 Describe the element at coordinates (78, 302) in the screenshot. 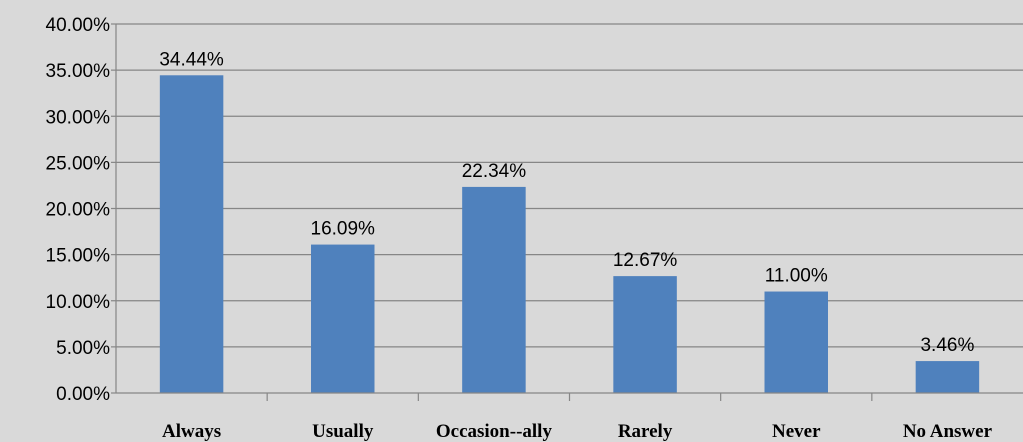

I see `y-tick-label: 10.00%` at that location.